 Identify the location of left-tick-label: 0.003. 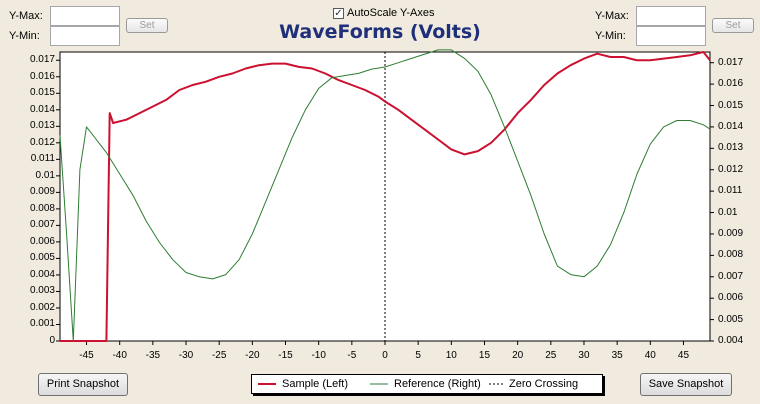
(42, 291).